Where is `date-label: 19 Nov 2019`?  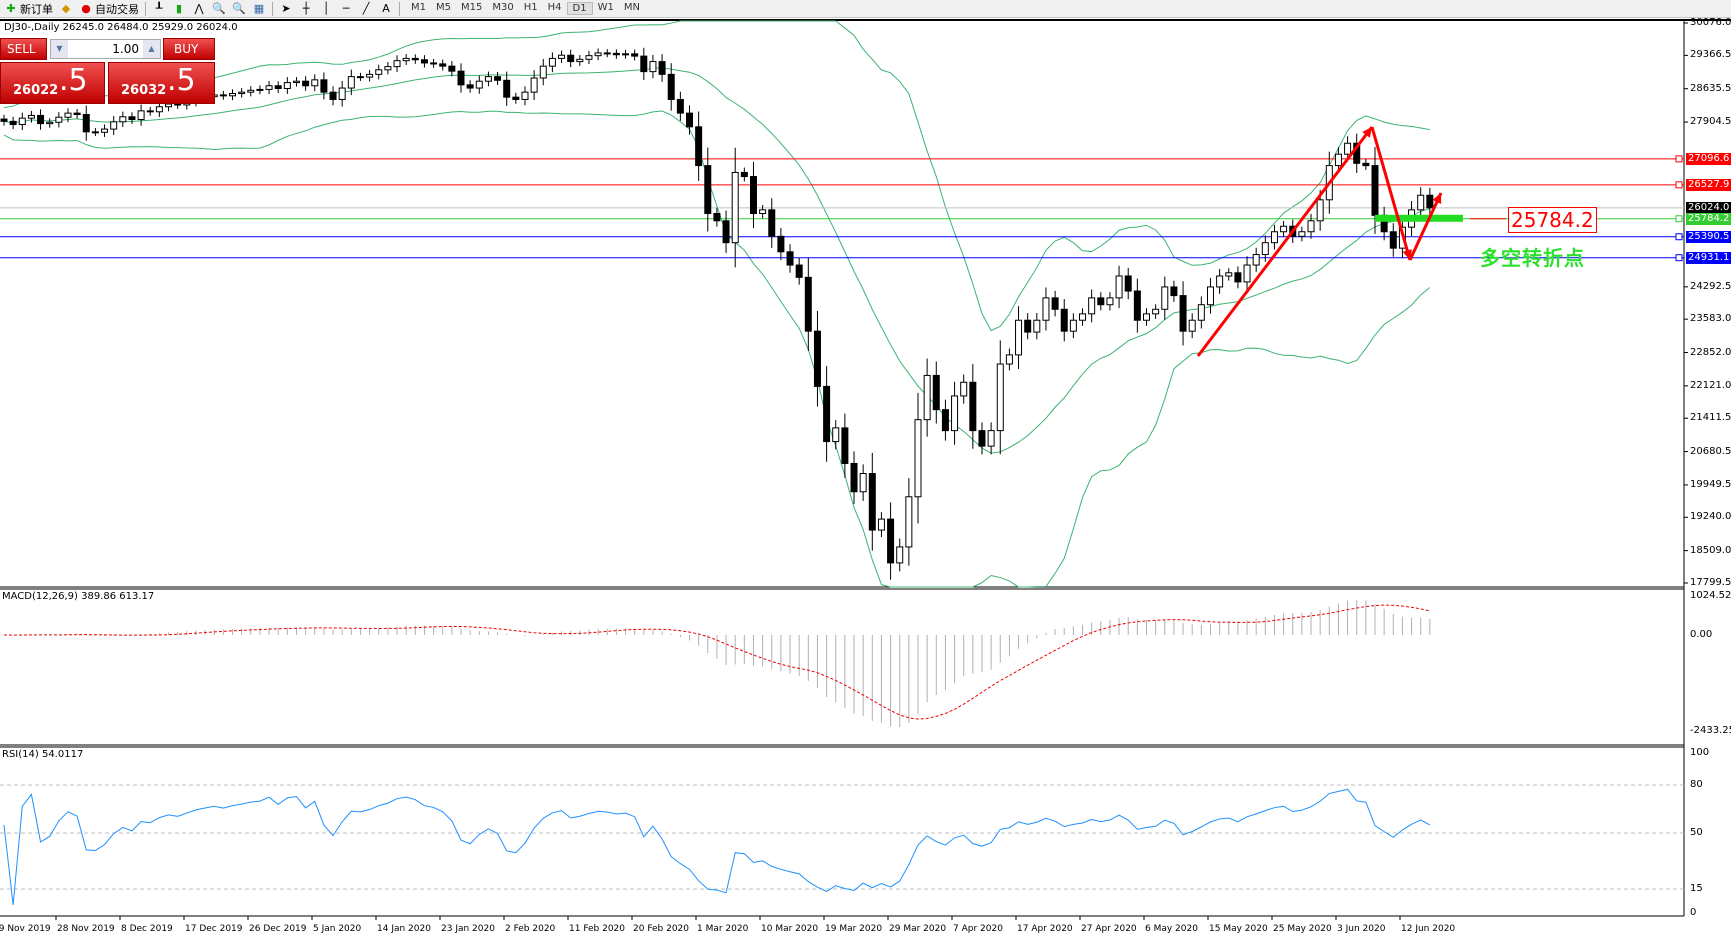 date-label: 19 Nov 2019 is located at coordinates (25, 929).